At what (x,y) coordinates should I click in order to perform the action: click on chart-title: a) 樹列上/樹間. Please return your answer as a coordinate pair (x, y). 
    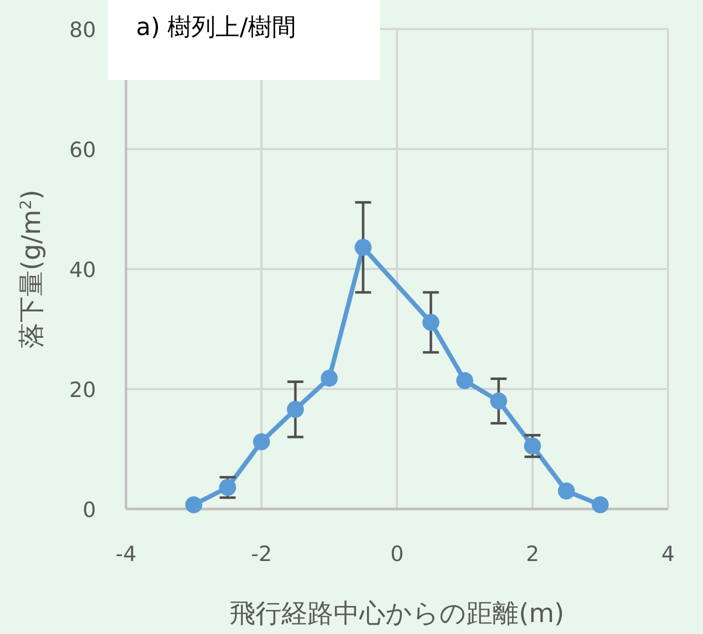
    Looking at the image, I should click on (216, 27).